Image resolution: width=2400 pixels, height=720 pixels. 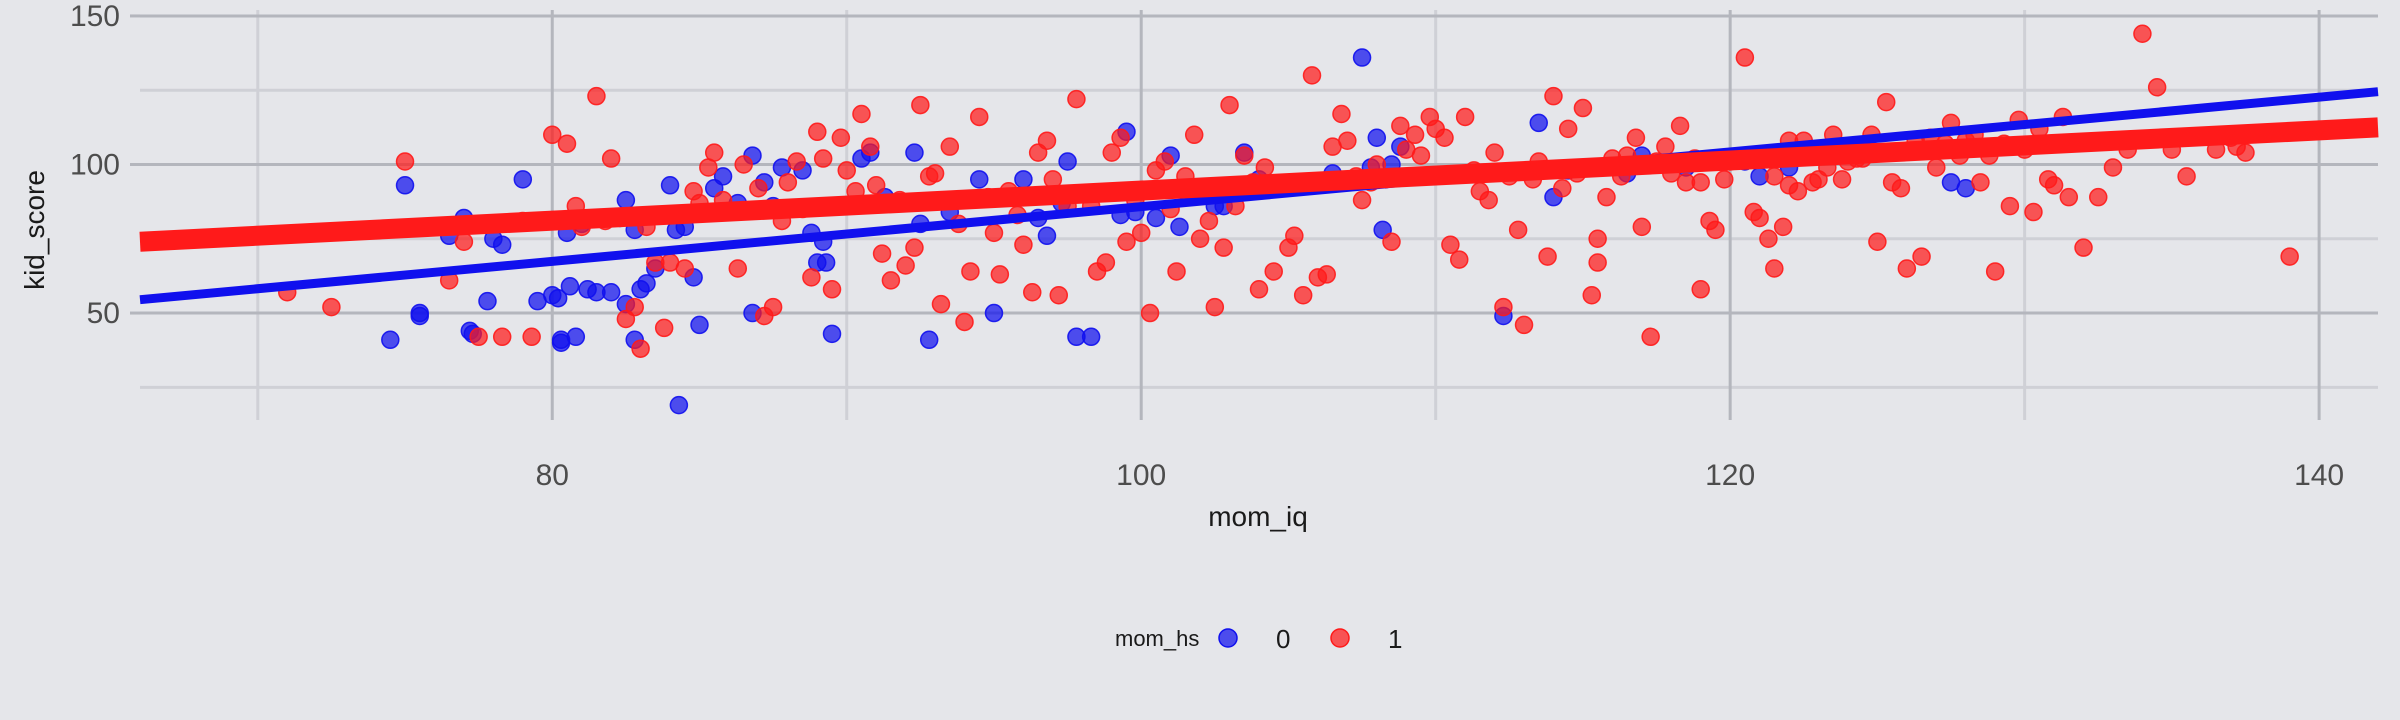 What do you see at coordinates (1258, 516) in the screenshot?
I see `x-axis-title: mom_iq` at bounding box center [1258, 516].